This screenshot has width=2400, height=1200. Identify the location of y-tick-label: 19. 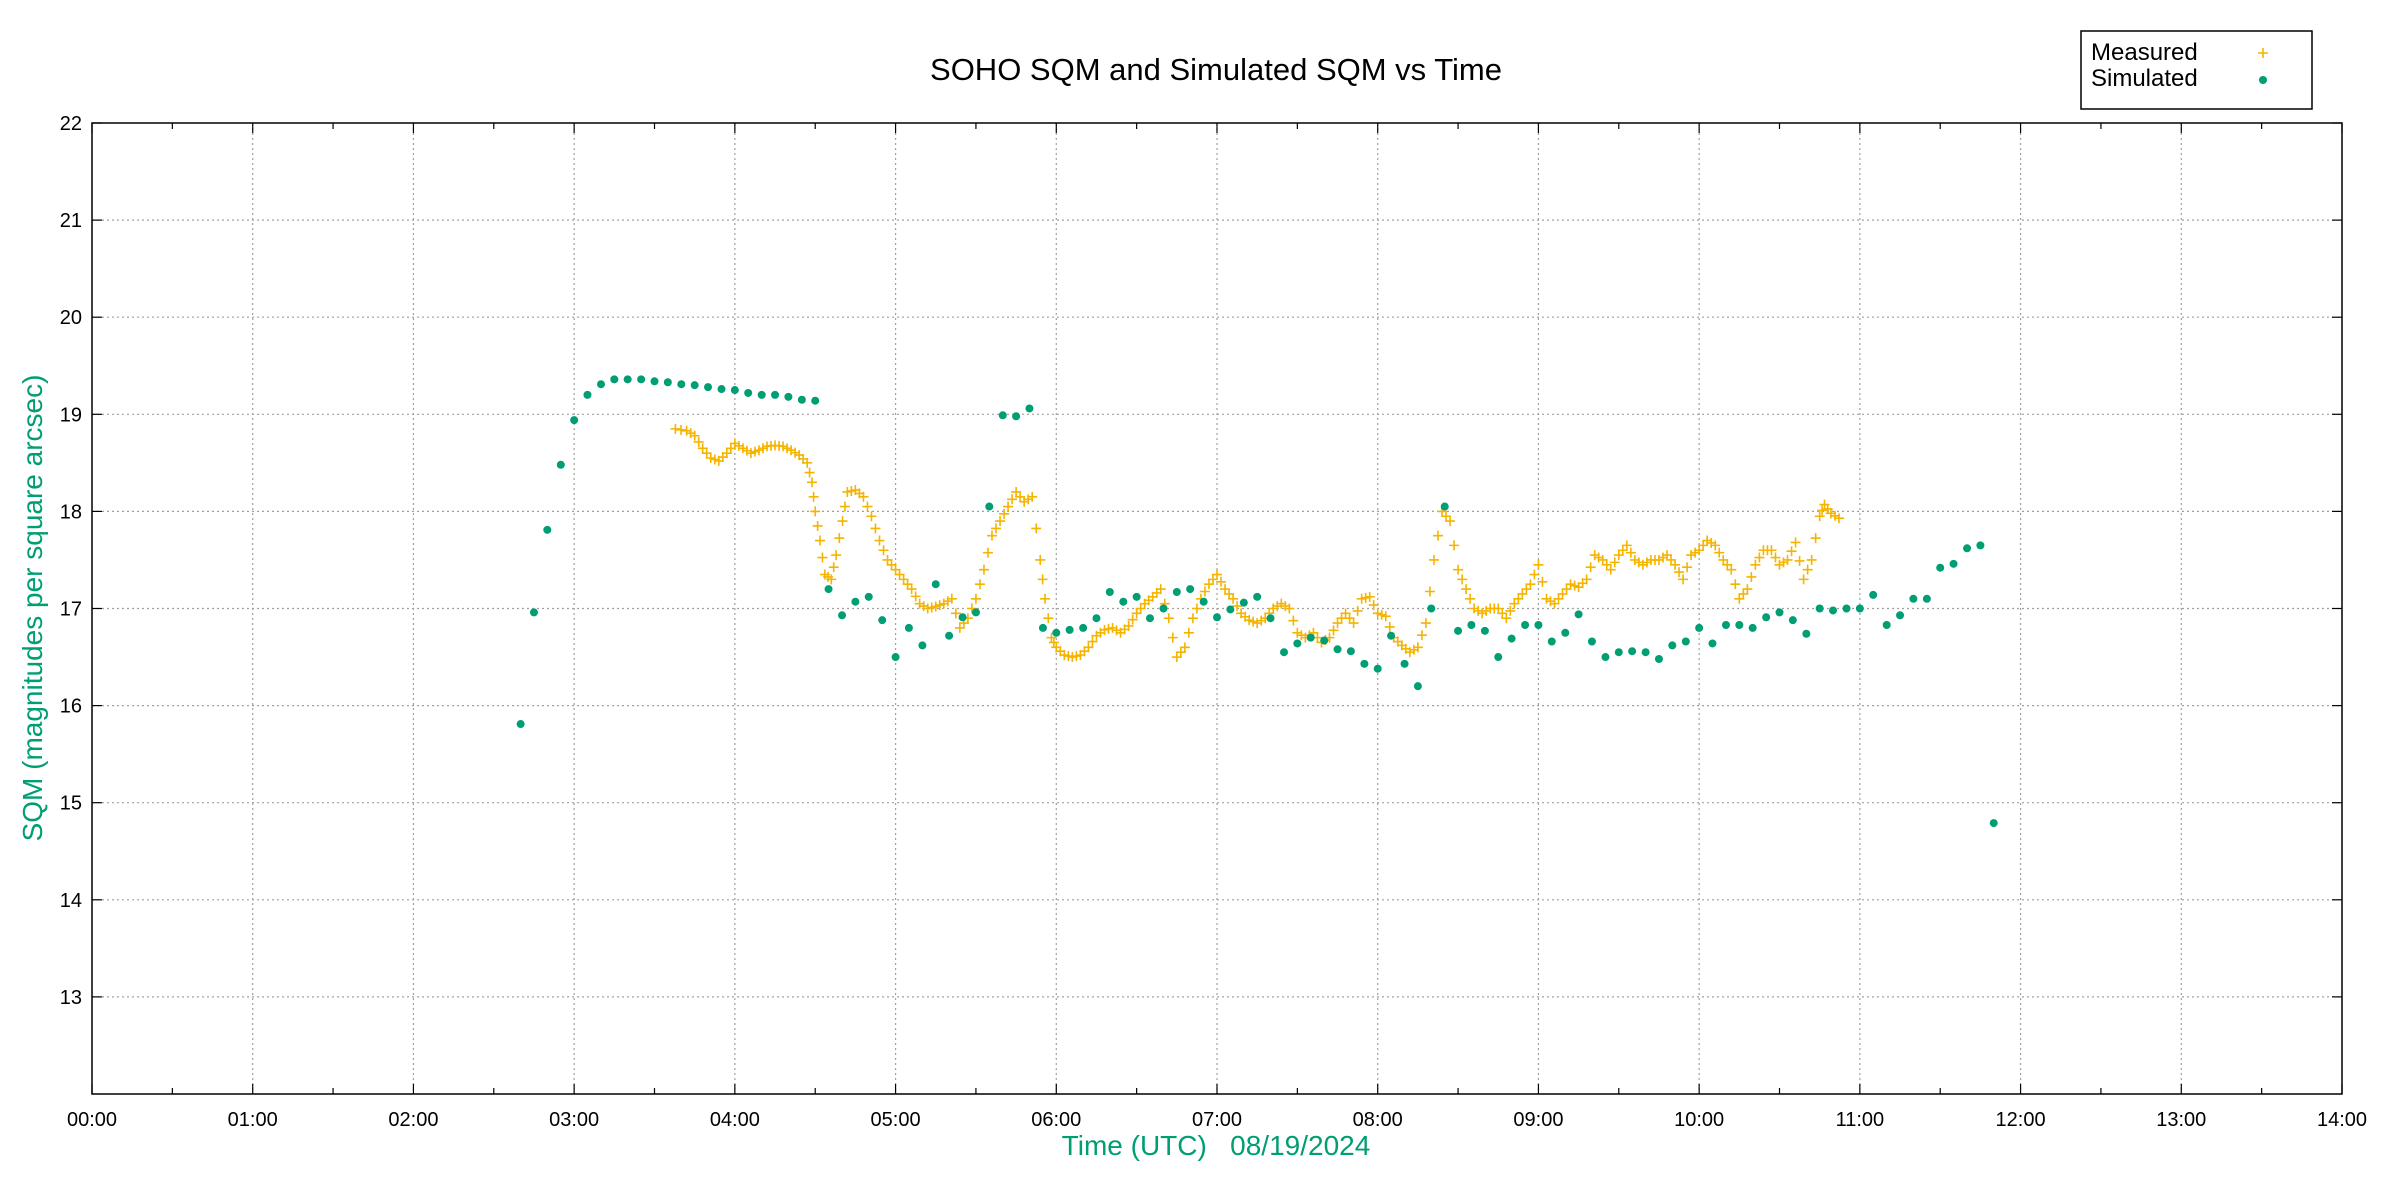
(71, 415).